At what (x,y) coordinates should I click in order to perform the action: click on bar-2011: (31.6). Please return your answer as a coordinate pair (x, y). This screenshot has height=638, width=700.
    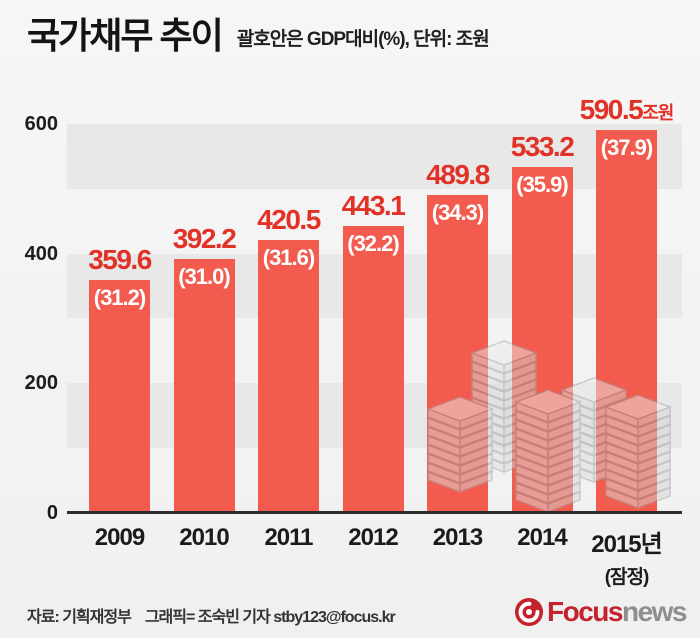
    Looking at the image, I should click on (288, 376).